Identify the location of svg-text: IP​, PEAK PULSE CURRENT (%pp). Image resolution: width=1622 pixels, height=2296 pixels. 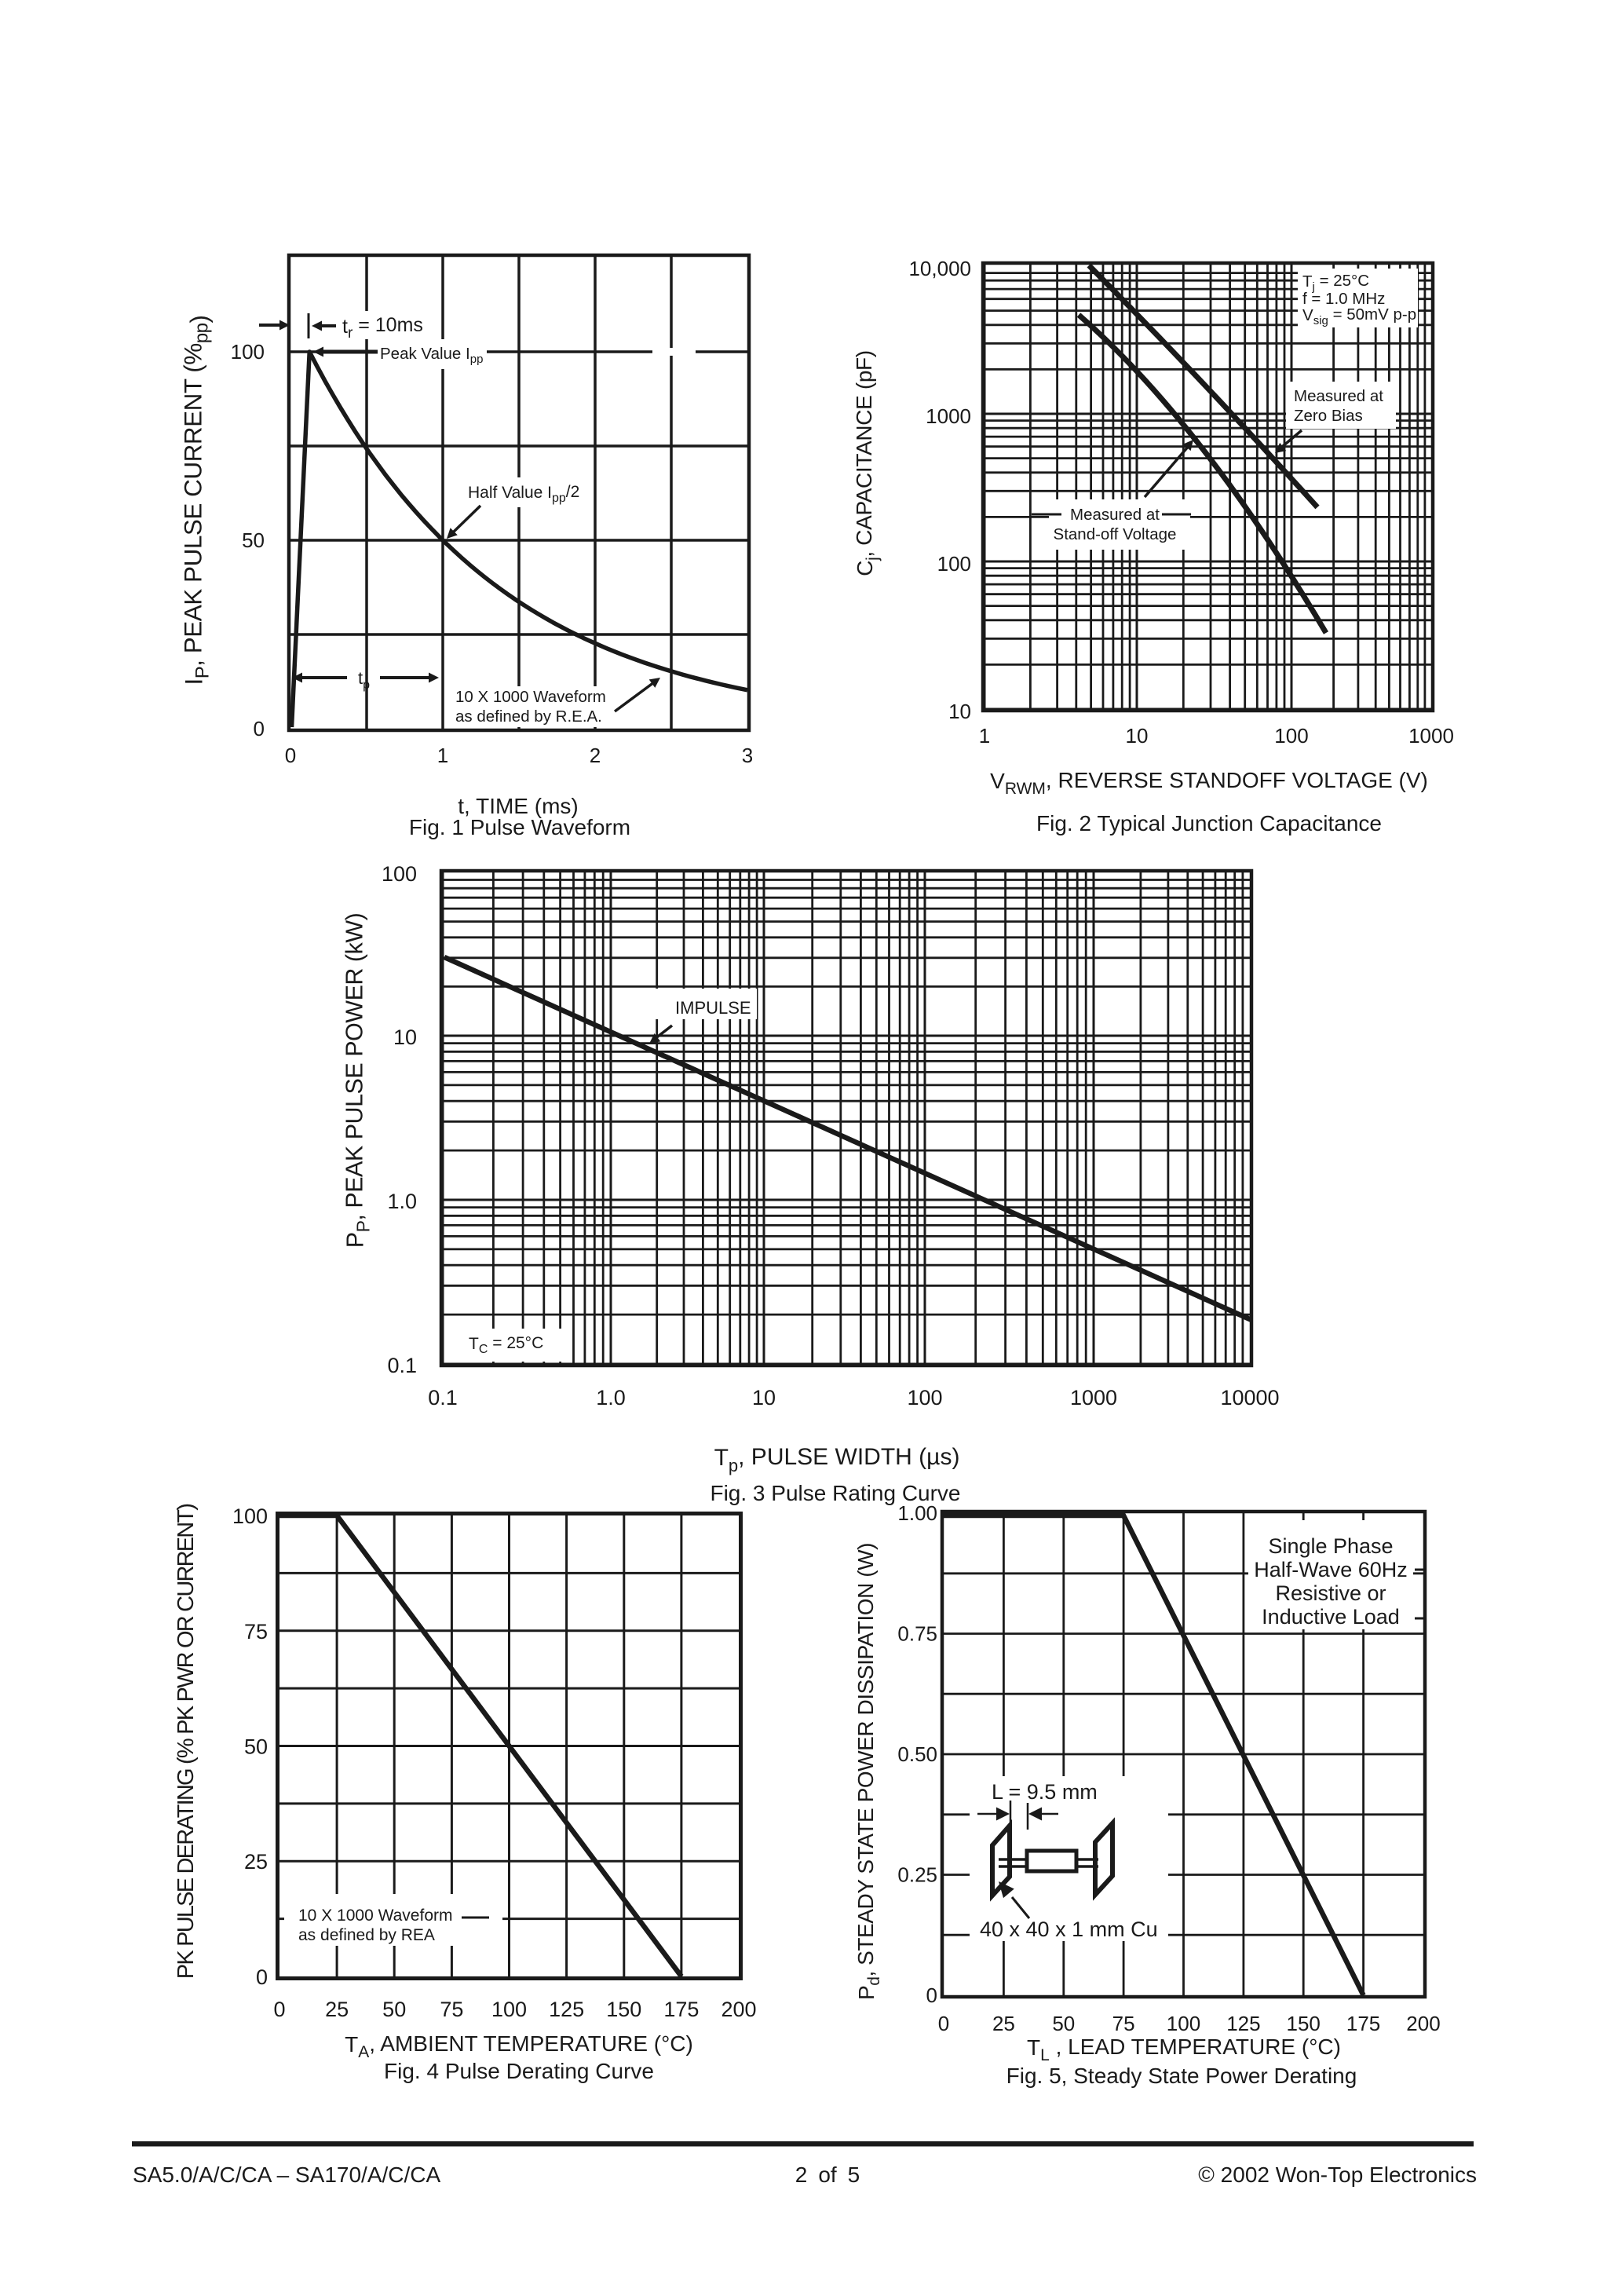
(196, 500).